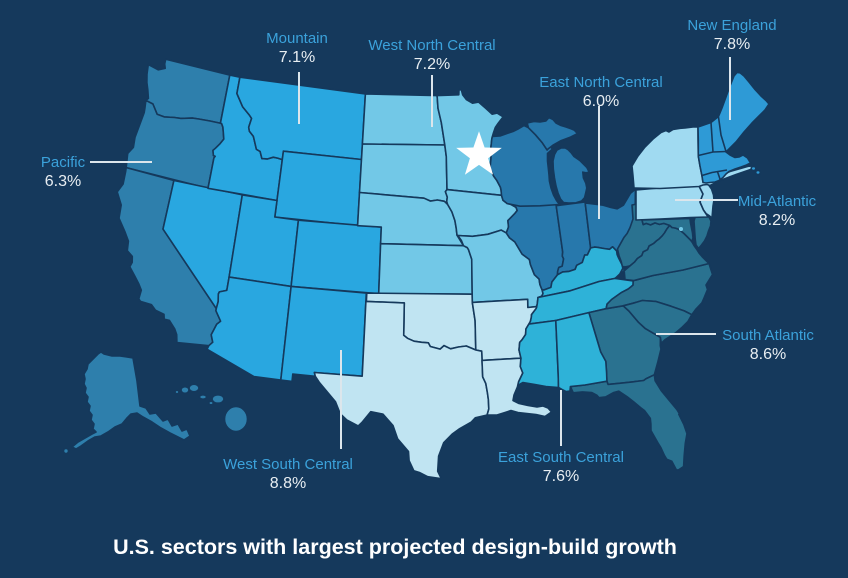 Image resolution: width=848 pixels, height=578 pixels. I want to click on svg-text: 8.8%, so click(288, 483).